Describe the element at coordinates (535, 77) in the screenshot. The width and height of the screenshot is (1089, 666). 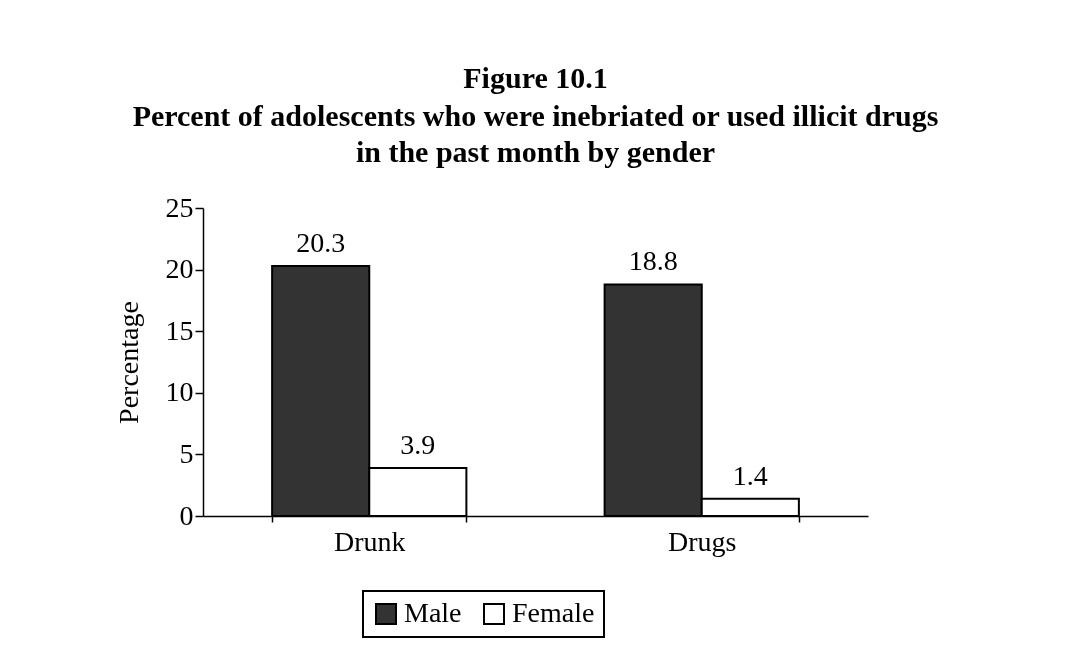
I see `chart-title: Figure 10.1` at that location.